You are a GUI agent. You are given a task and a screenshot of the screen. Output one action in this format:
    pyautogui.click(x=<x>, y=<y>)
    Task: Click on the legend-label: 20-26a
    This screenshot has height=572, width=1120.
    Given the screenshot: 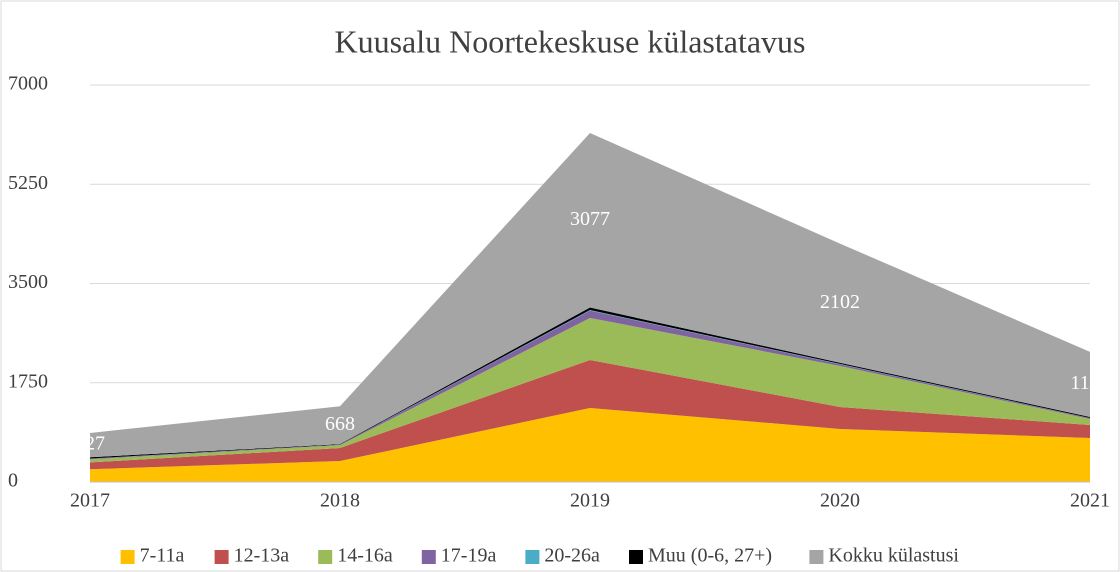 What is the action you would take?
    pyautogui.click(x=572, y=556)
    